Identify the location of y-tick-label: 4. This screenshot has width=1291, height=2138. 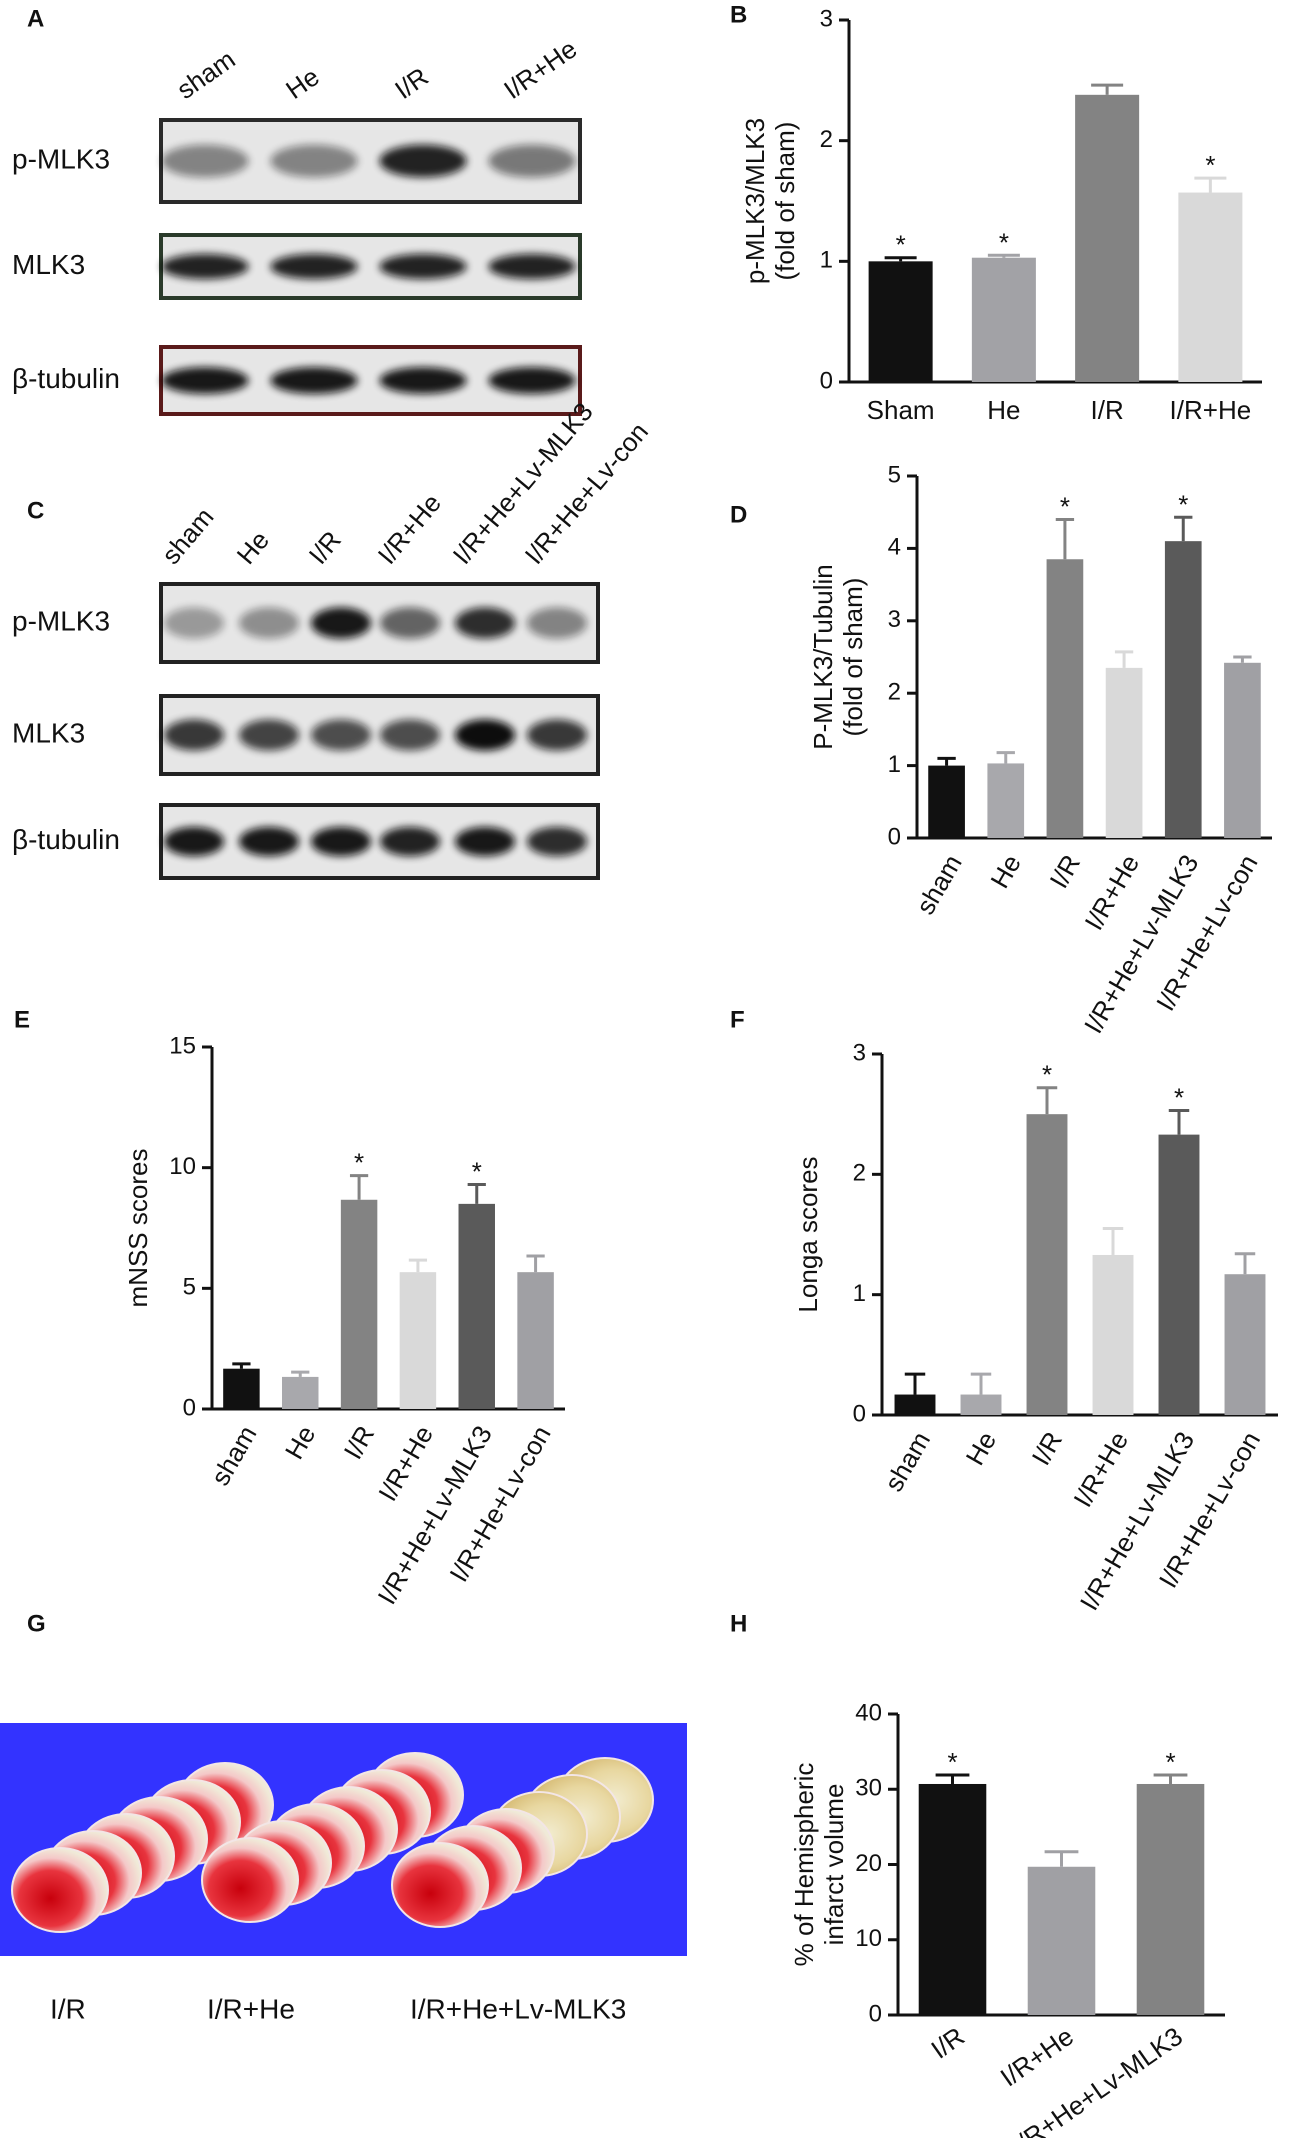
(894, 547).